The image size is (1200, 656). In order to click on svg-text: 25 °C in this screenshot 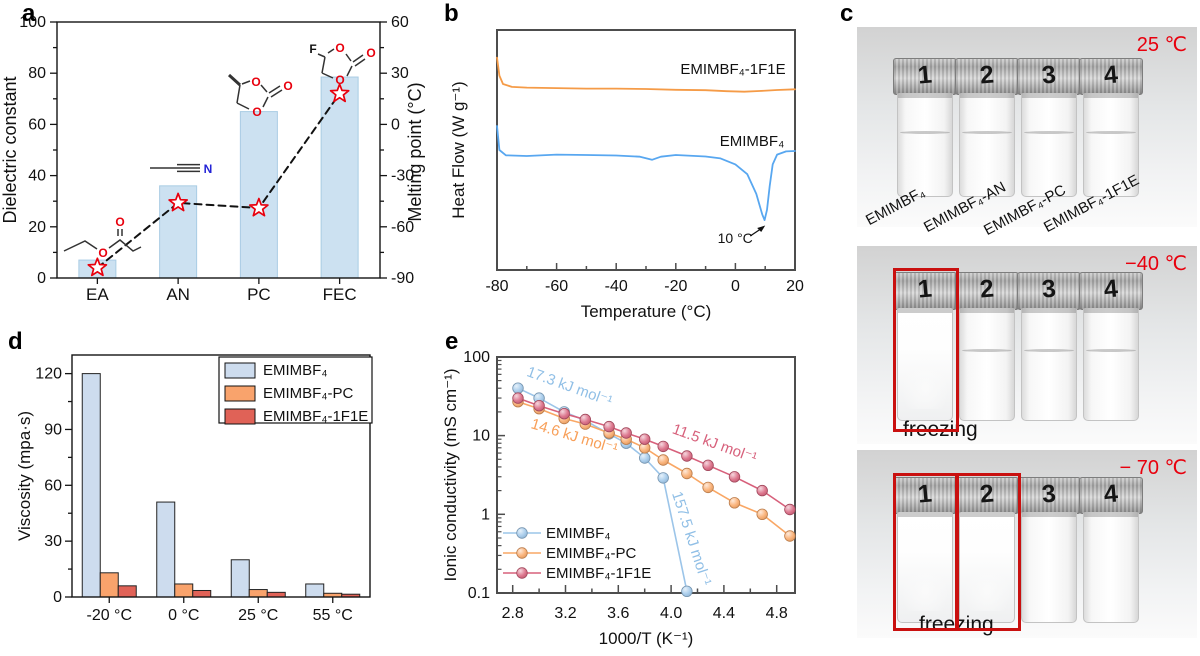, I will do `click(258, 615)`.